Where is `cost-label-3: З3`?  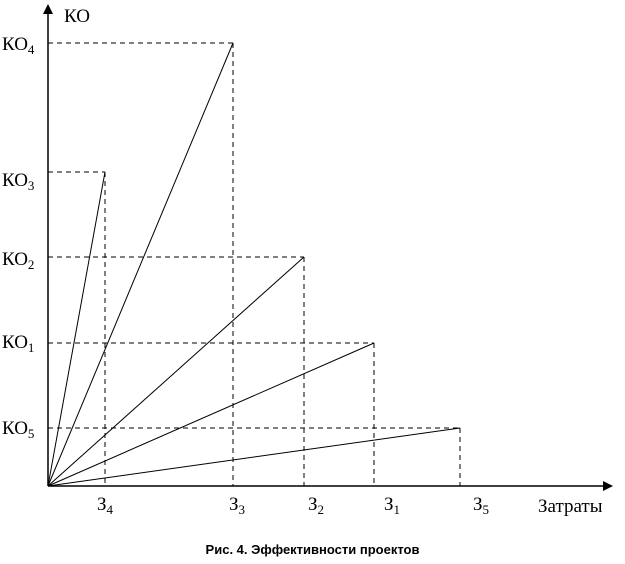
cost-label-3: З3 is located at coordinates (237, 505).